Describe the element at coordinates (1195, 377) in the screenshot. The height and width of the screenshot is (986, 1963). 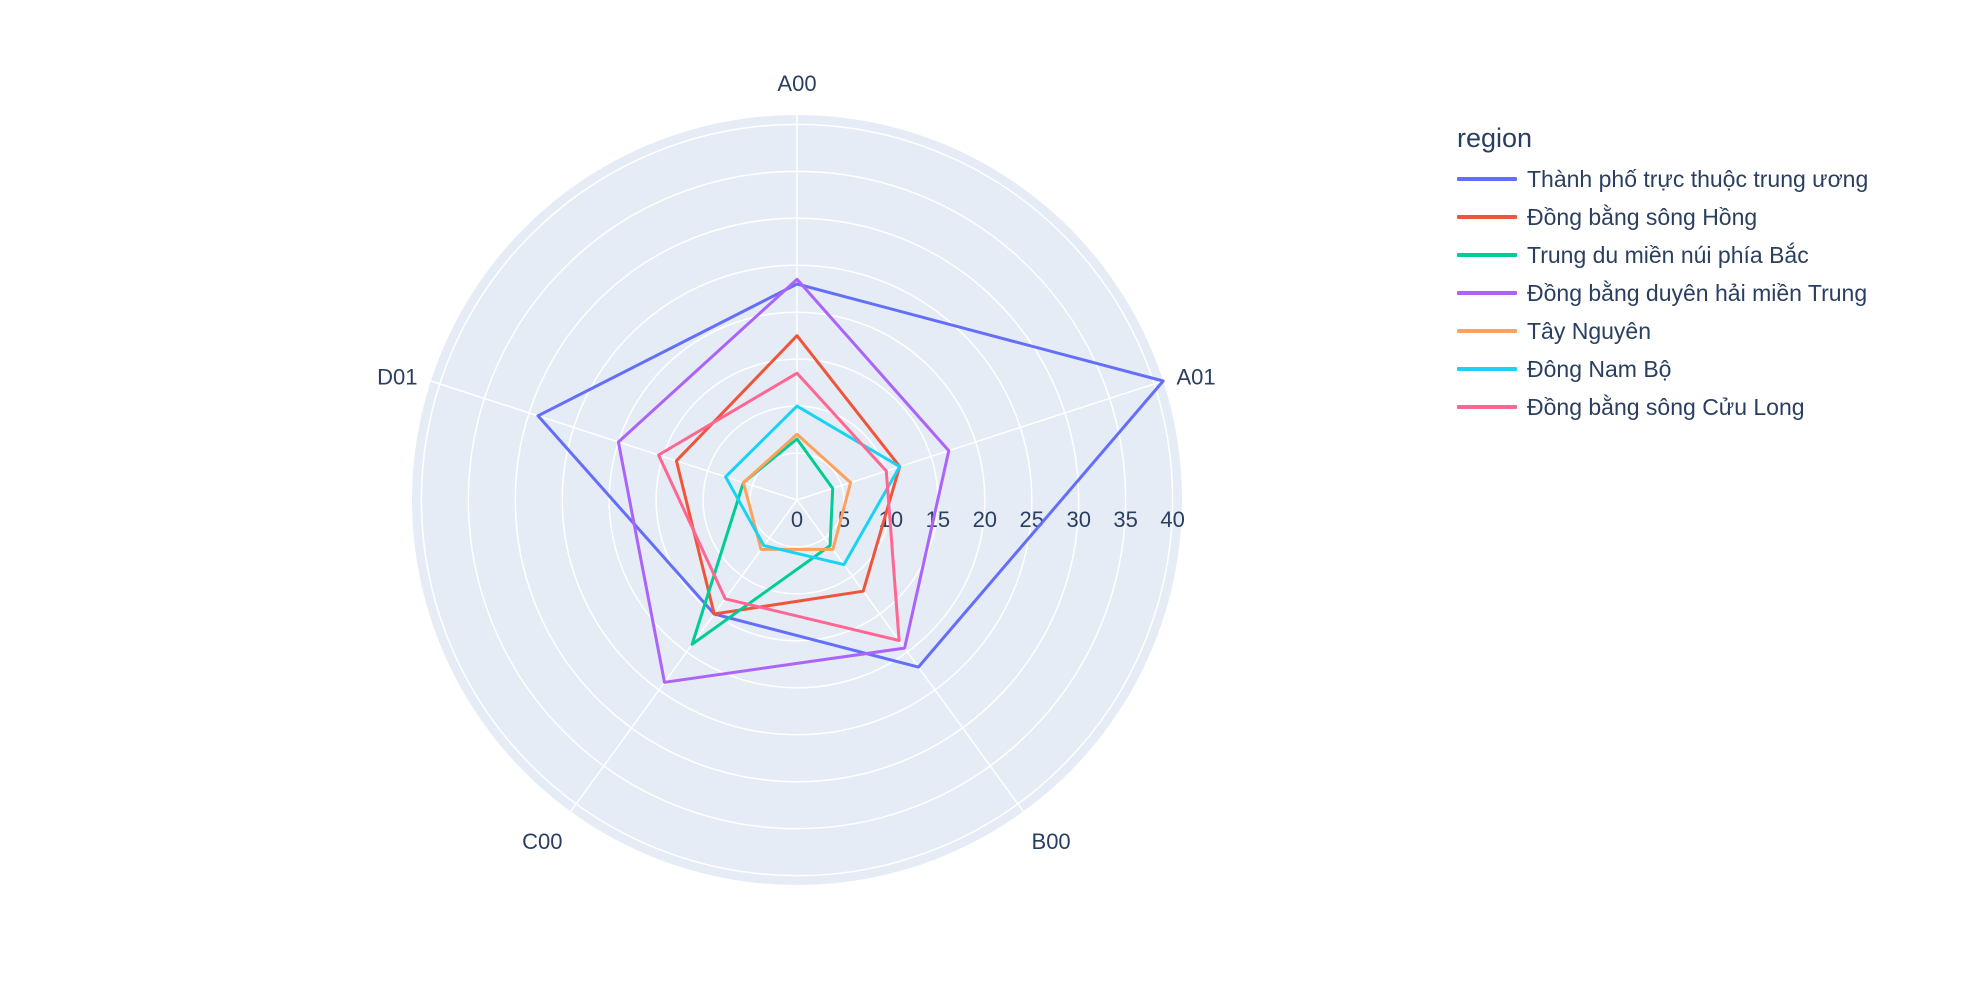
I see `axis-label-A01: A01` at that location.